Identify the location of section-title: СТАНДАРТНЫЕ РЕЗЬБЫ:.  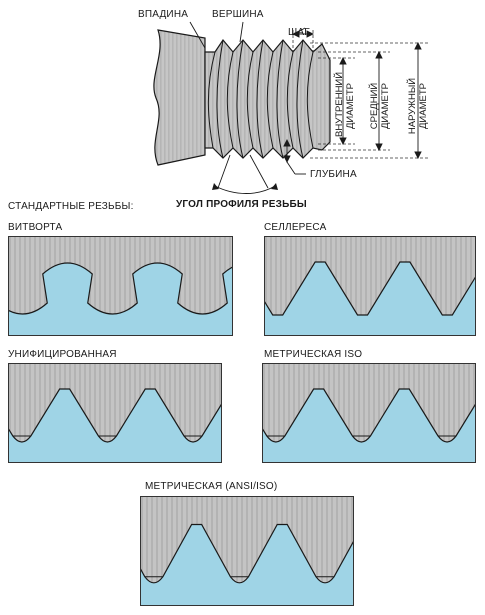
(71, 206).